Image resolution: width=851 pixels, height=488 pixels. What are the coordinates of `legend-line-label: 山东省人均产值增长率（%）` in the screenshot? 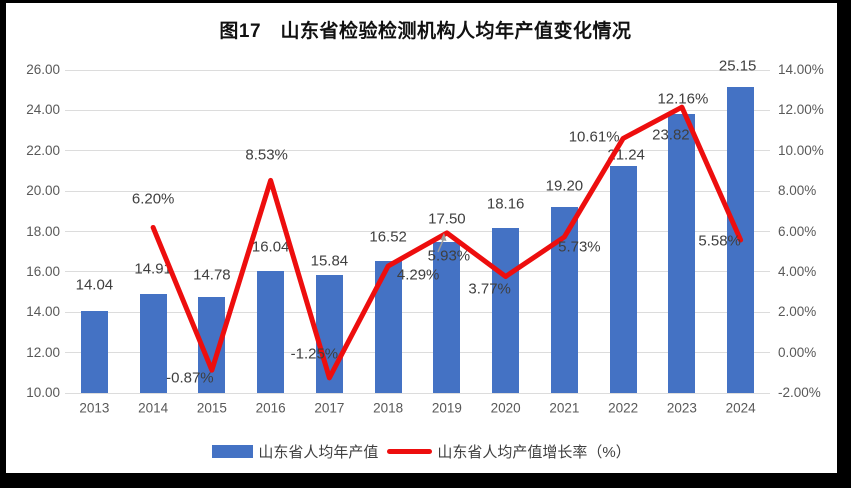 It's located at (534, 452).